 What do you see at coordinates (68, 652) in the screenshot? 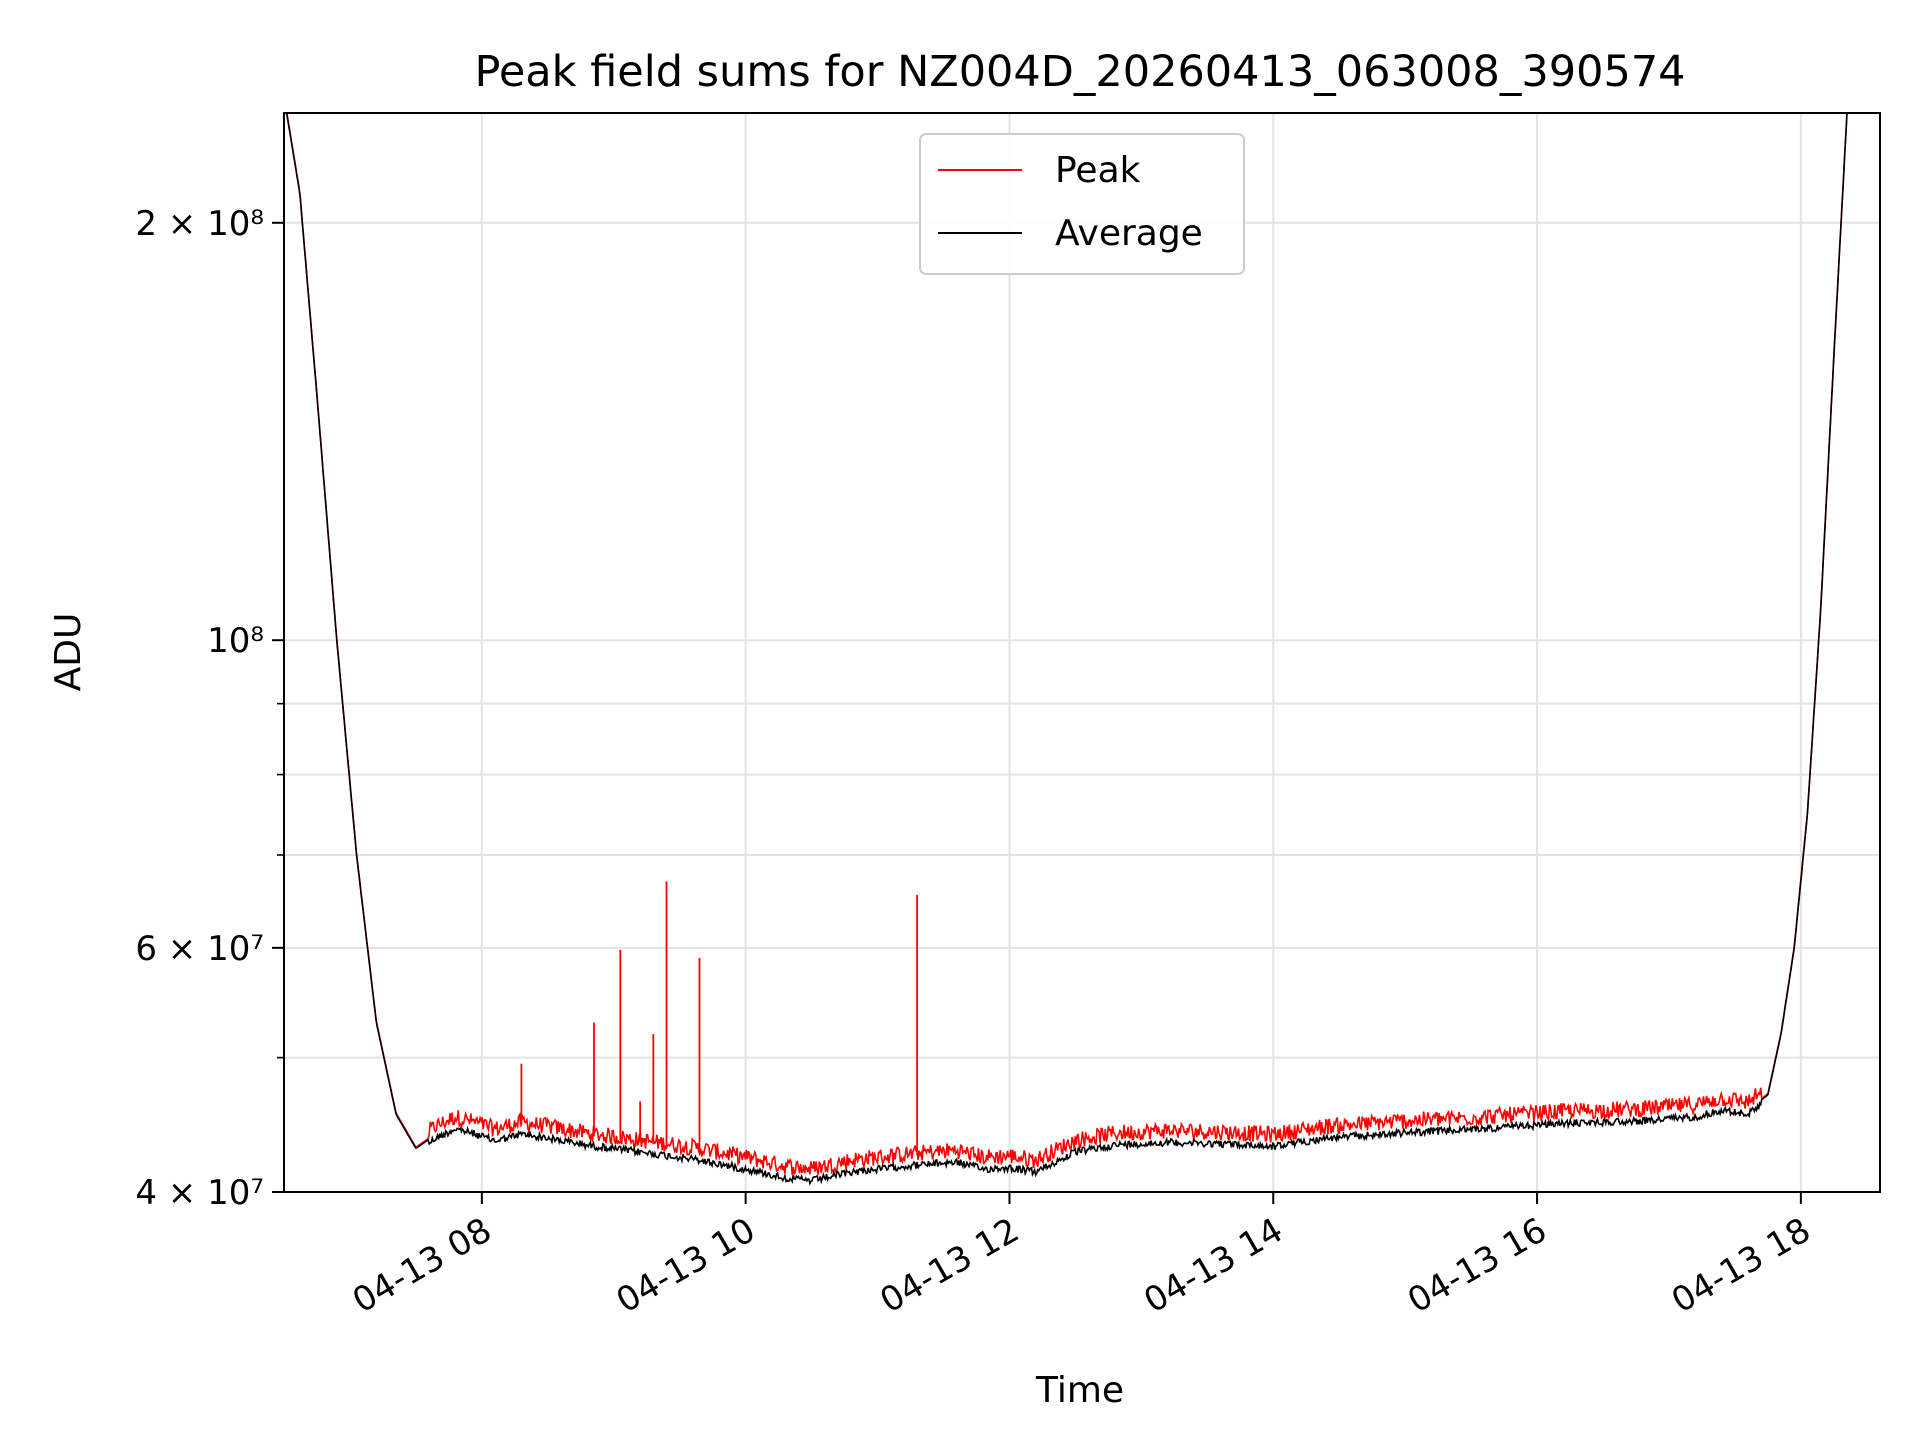
I see `y-axis-label: ADU` at bounding box center [68, 652].